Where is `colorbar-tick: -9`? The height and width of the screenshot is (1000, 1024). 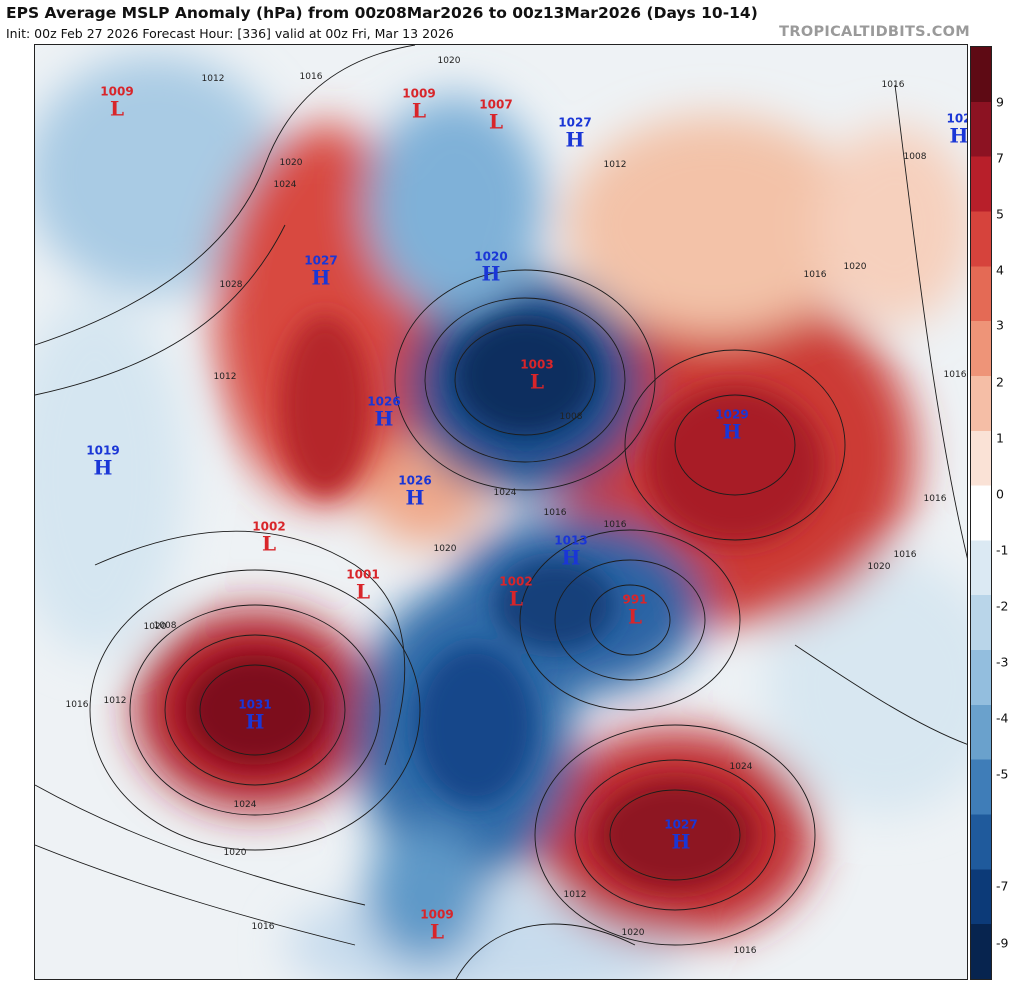
colorbar-tick: -9 is located at coordinates (1002, 943).